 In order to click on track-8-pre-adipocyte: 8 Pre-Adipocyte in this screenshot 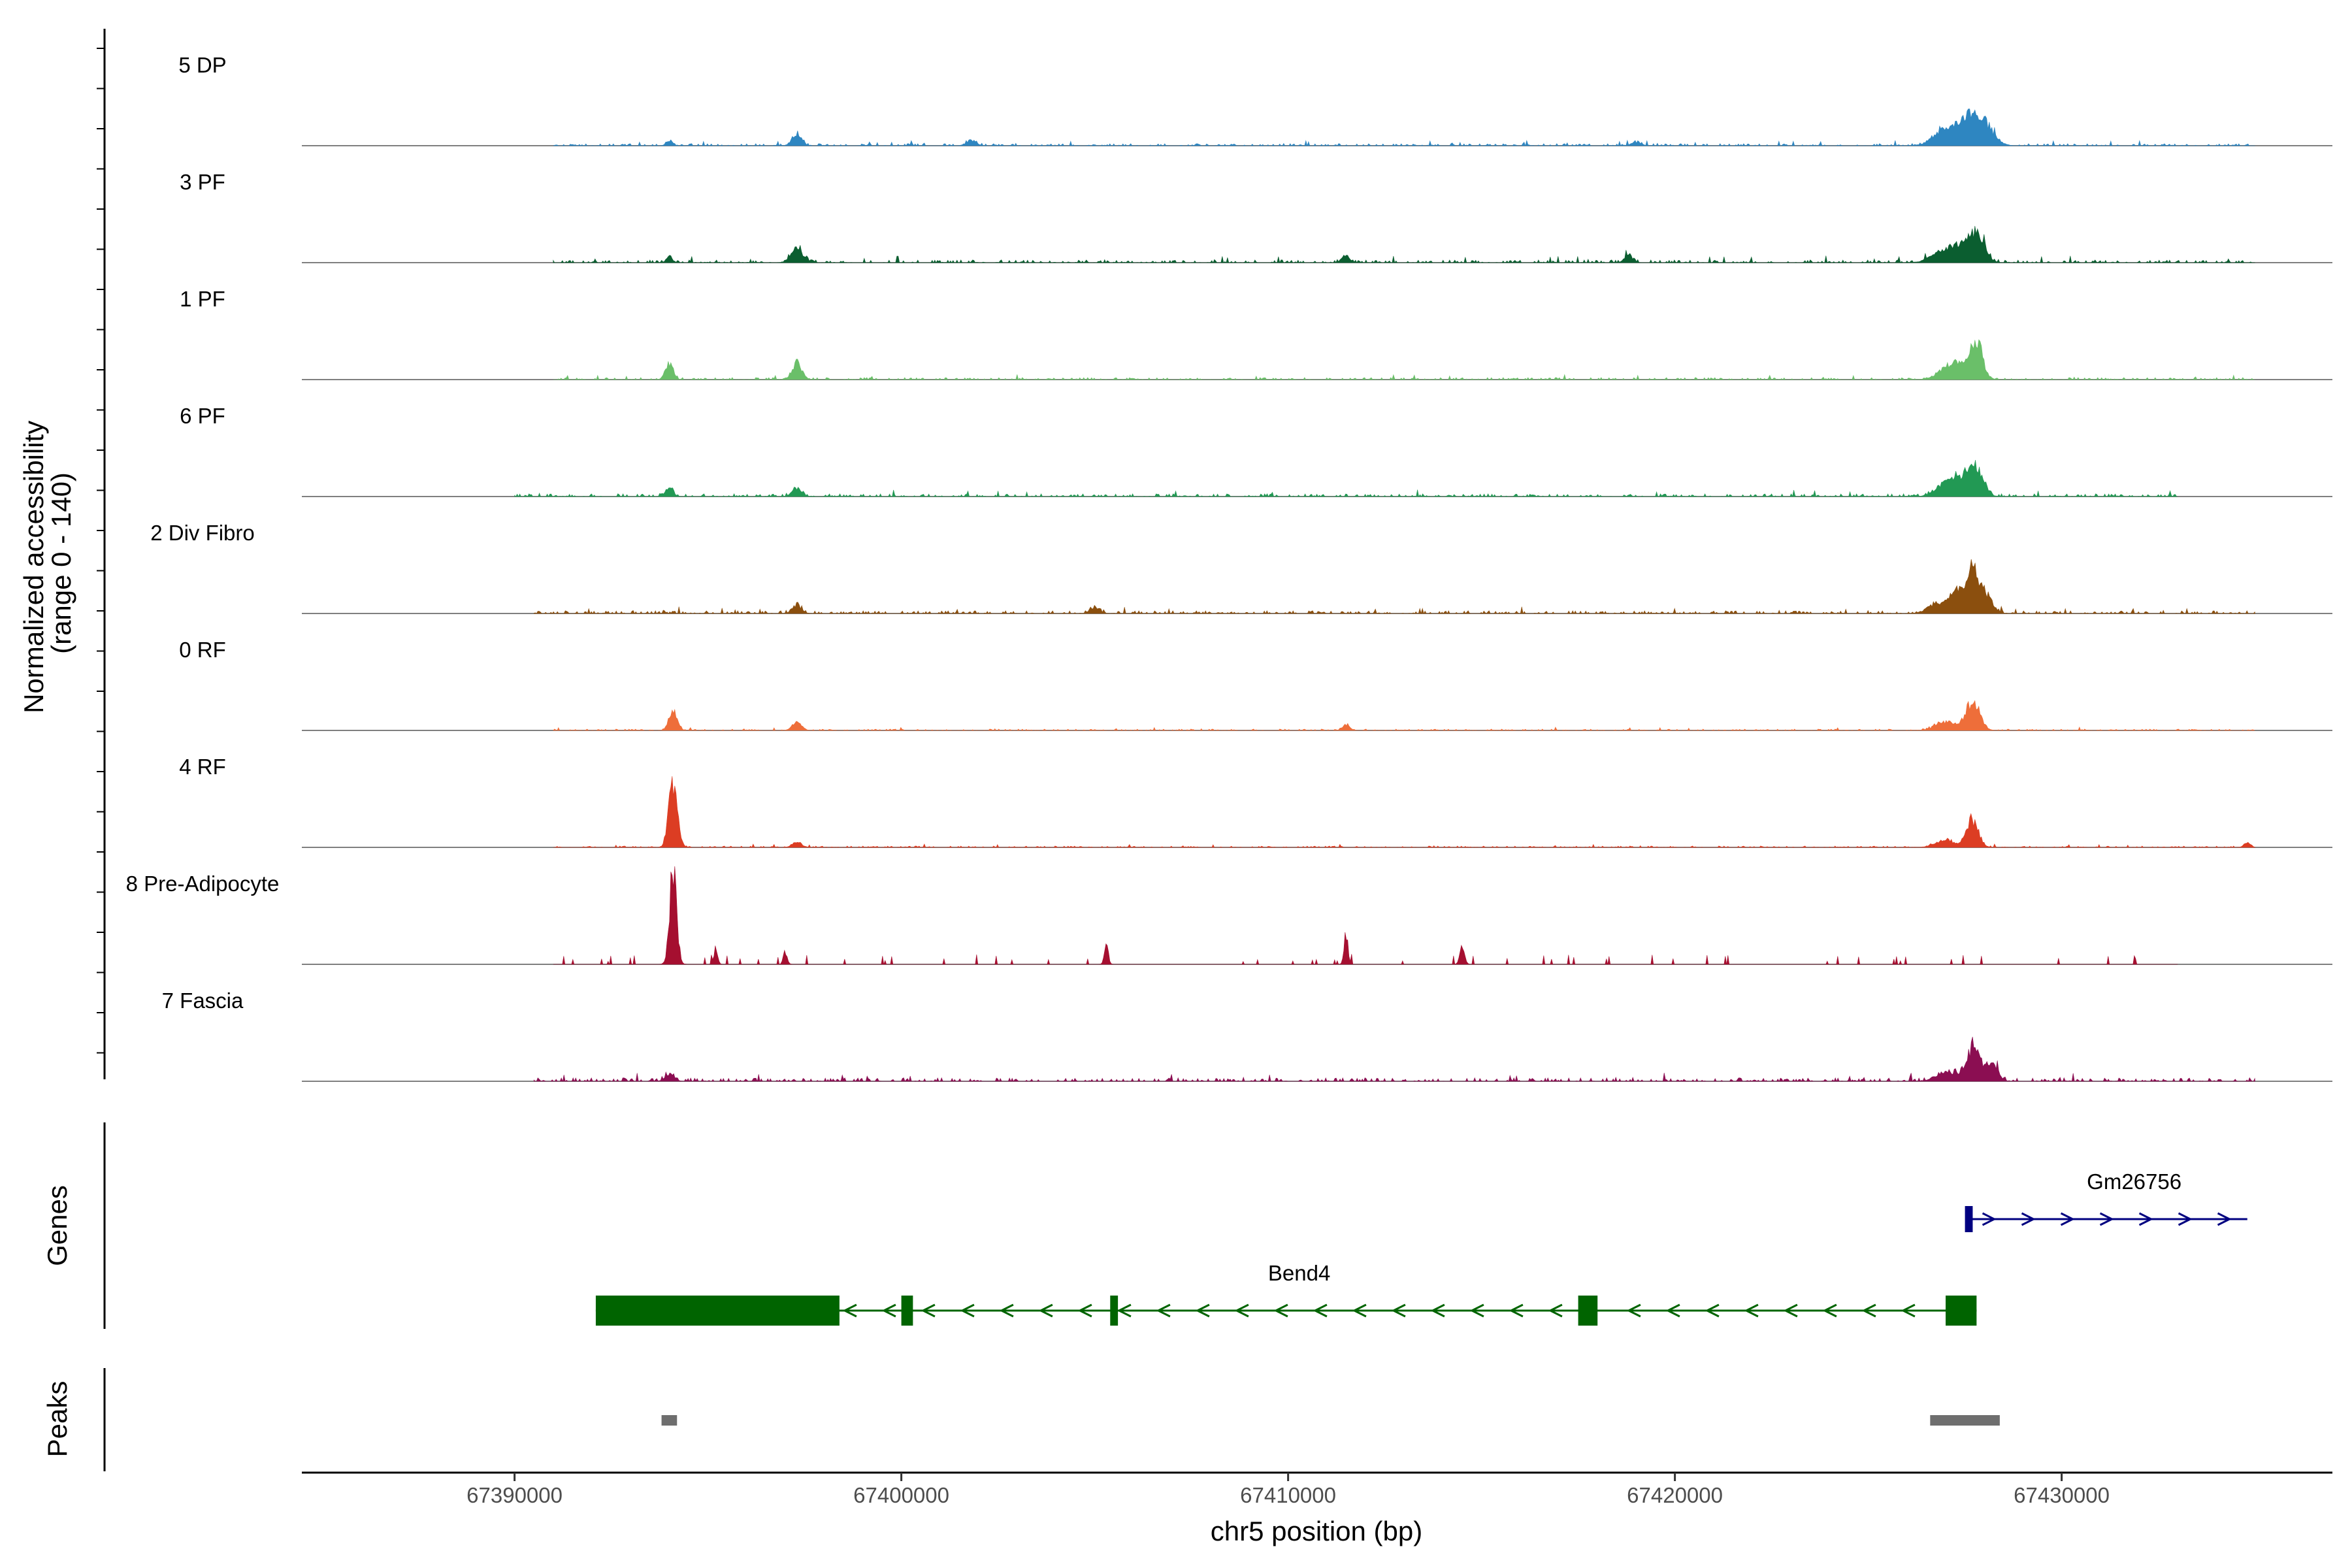, I will do `click(1229, 916)`.